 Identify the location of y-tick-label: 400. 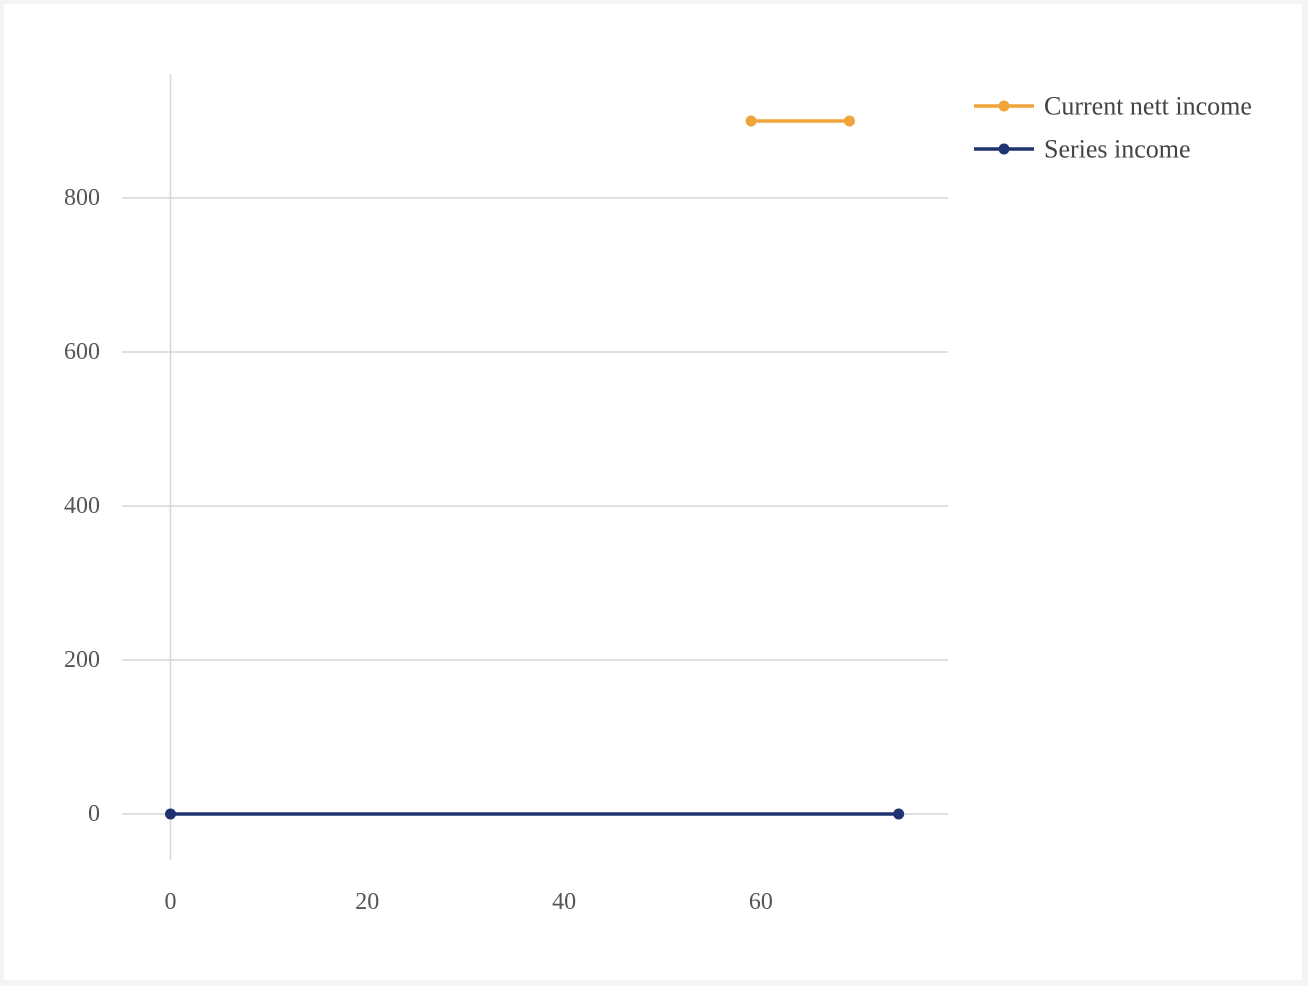
(82, 506).